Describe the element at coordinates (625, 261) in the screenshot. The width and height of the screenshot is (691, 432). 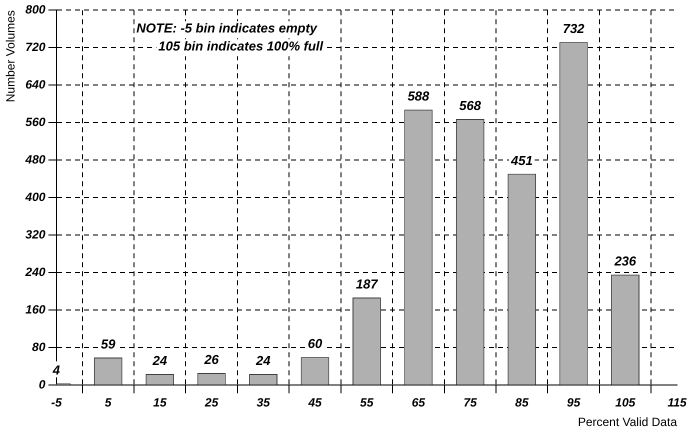
I see `data-label: 236` at that location.